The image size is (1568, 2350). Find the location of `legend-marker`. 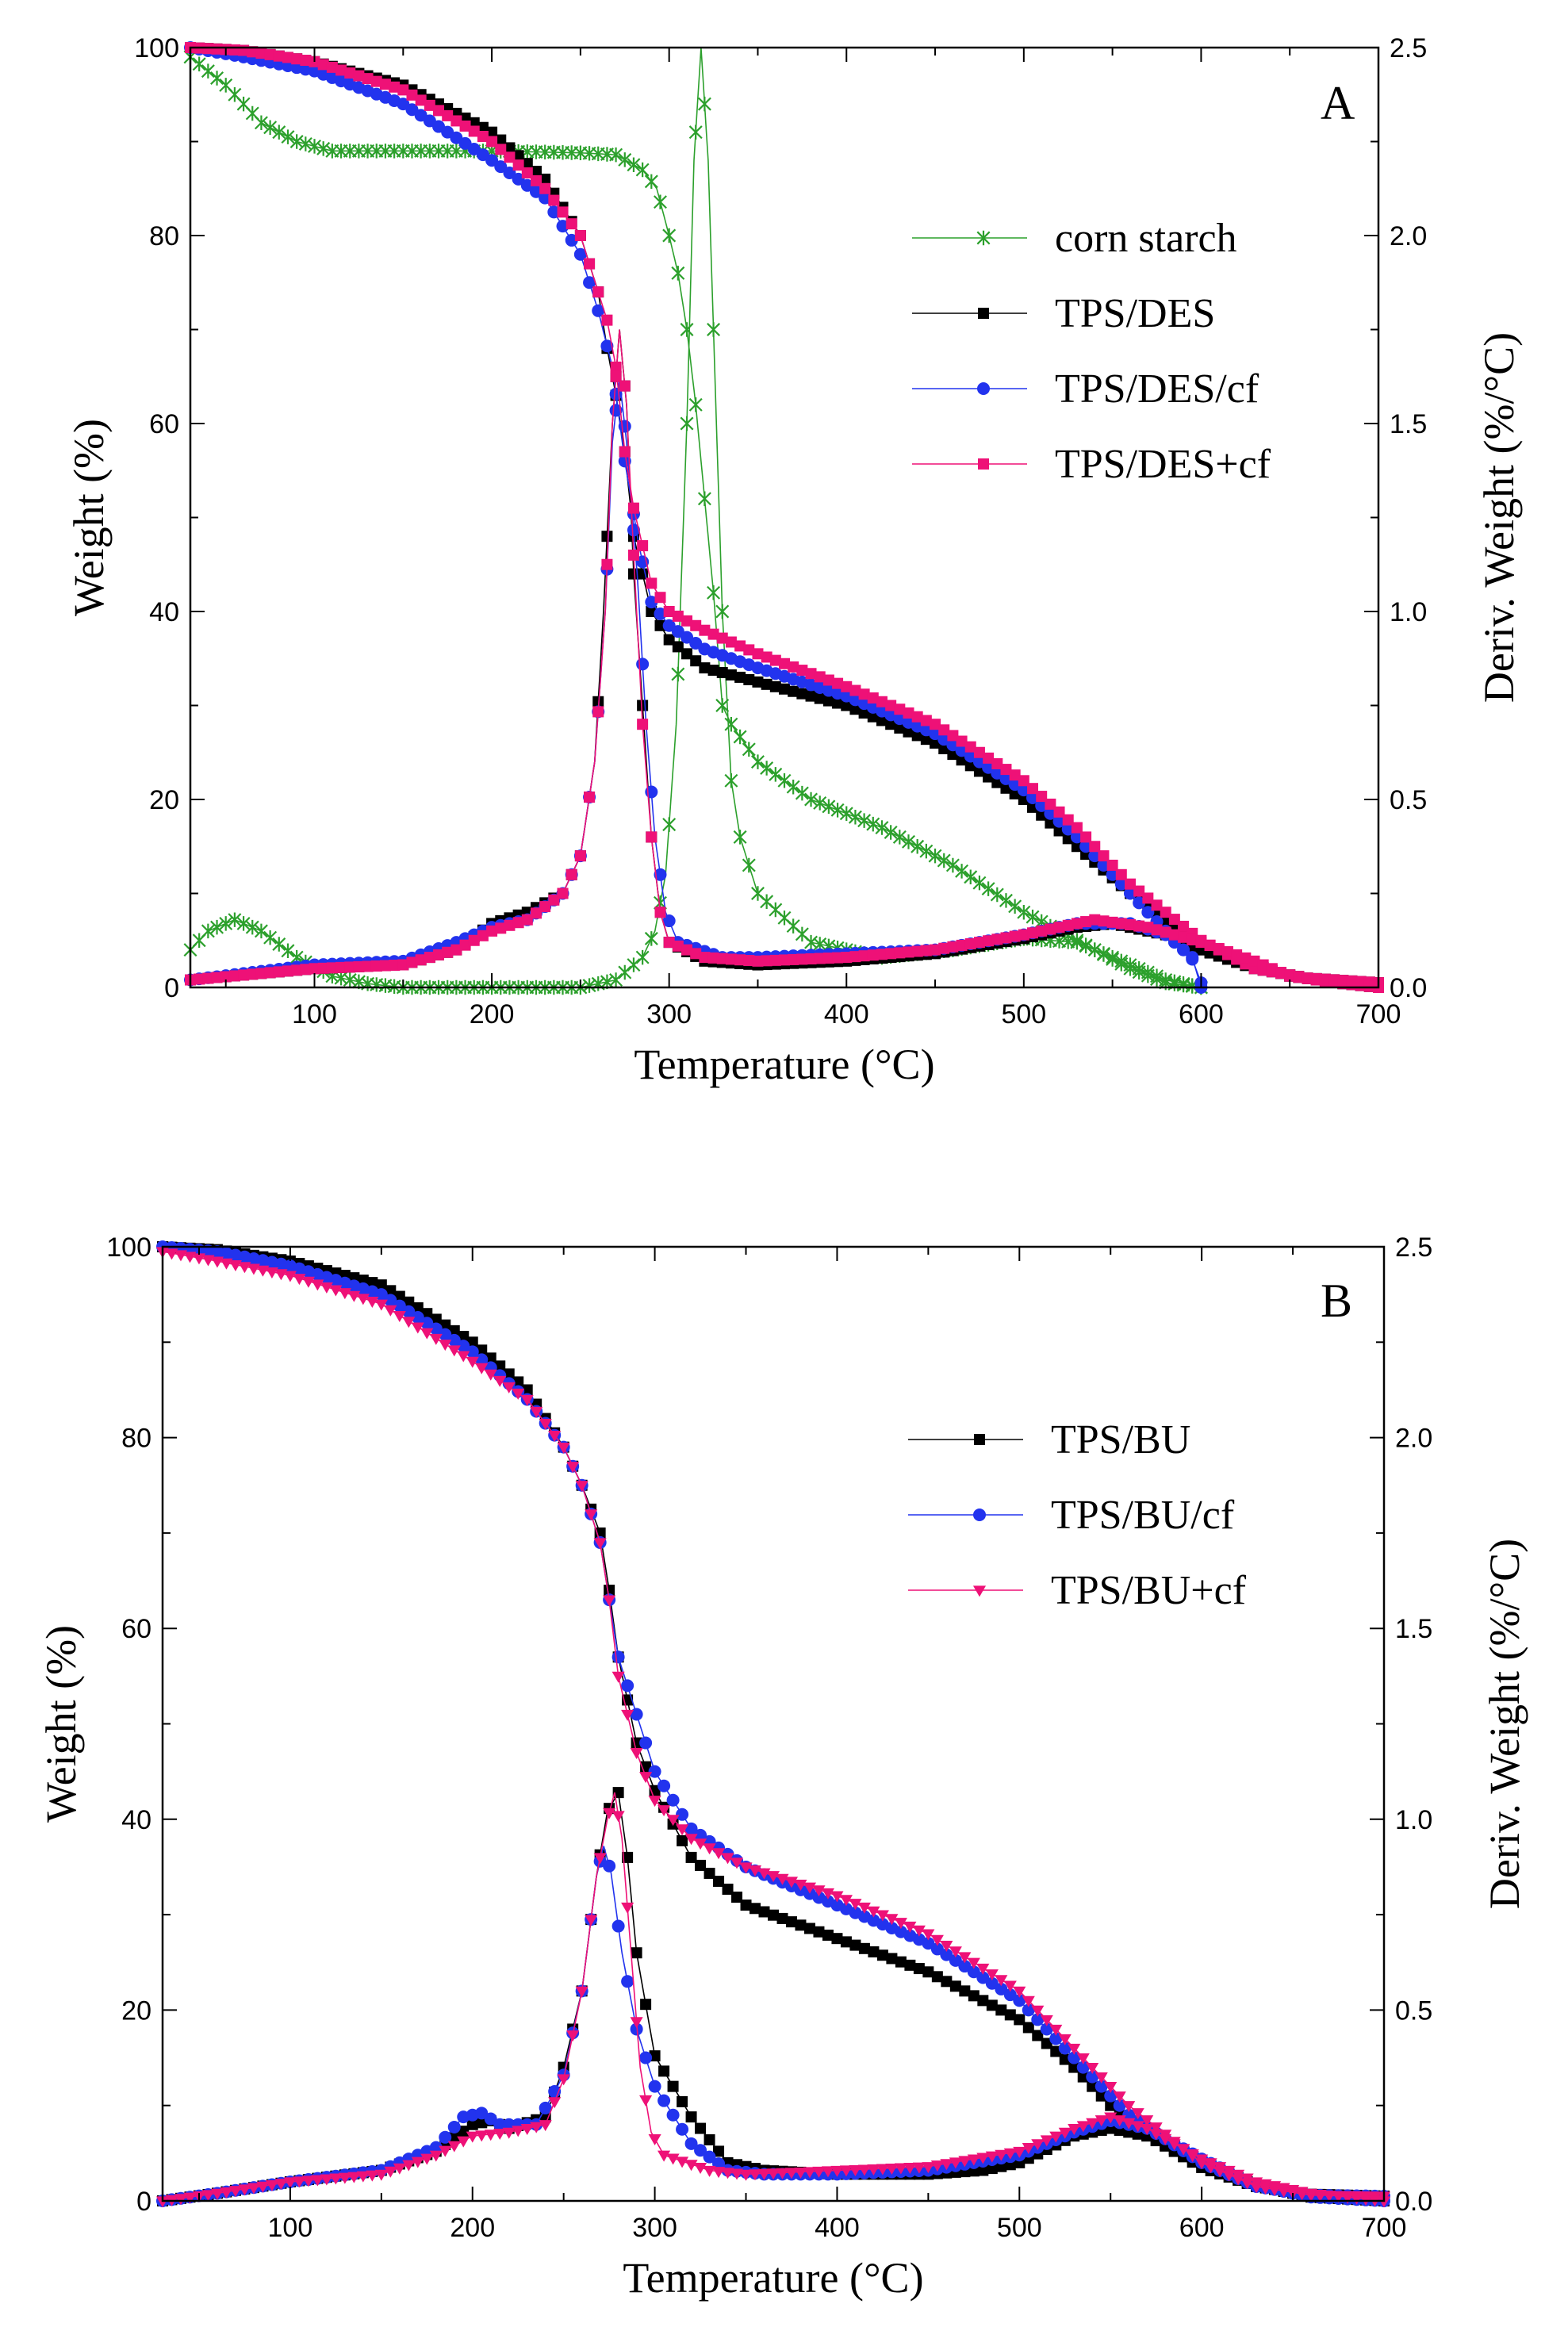

legend-marker is located at coordinates (979, 1515).